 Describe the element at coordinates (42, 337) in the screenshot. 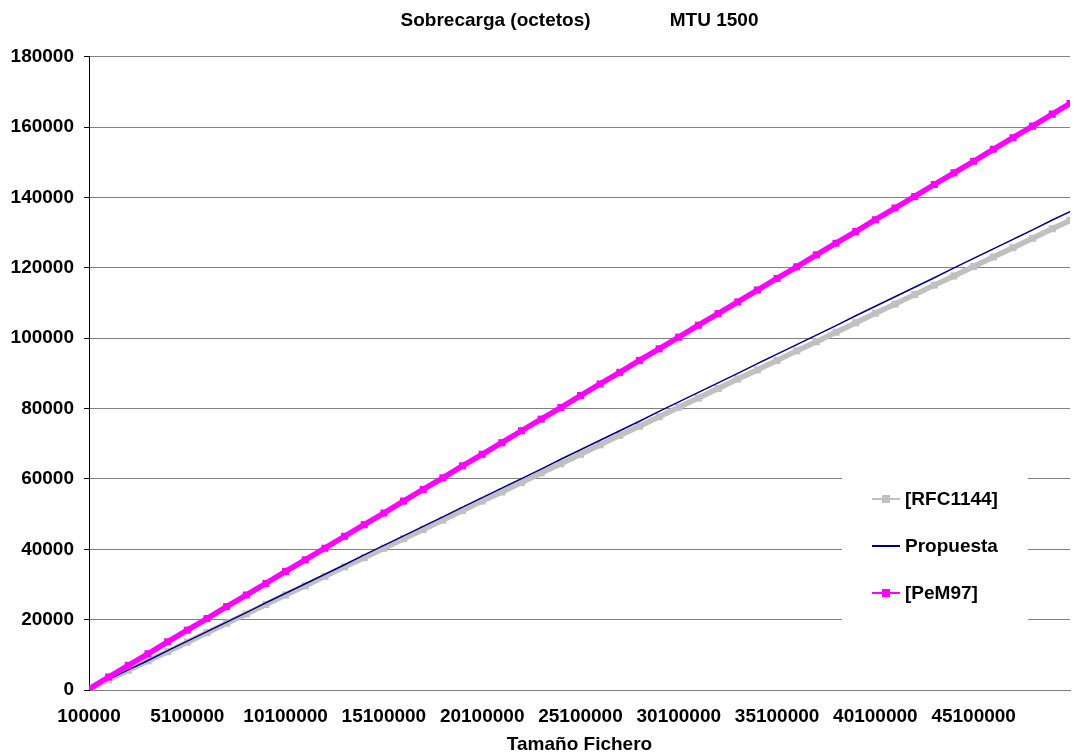

I see `y-tick-label: 100000` at that location.